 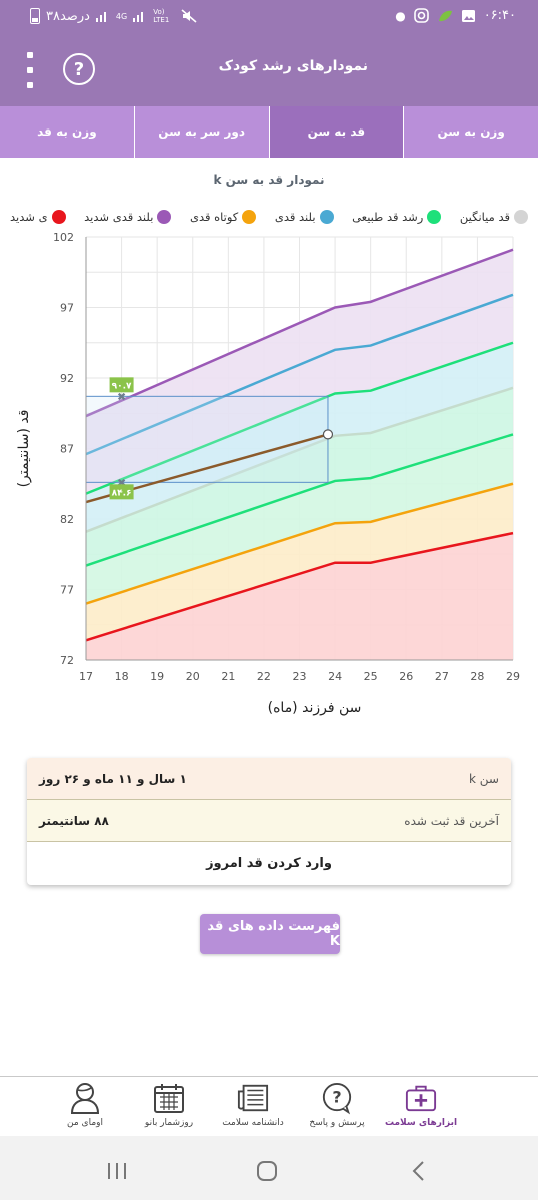 I want to click on status-bar: ۳۸درصد 4G Vo) LTE1 ● ۰۶:۴۰, so click(x=269, y=17).